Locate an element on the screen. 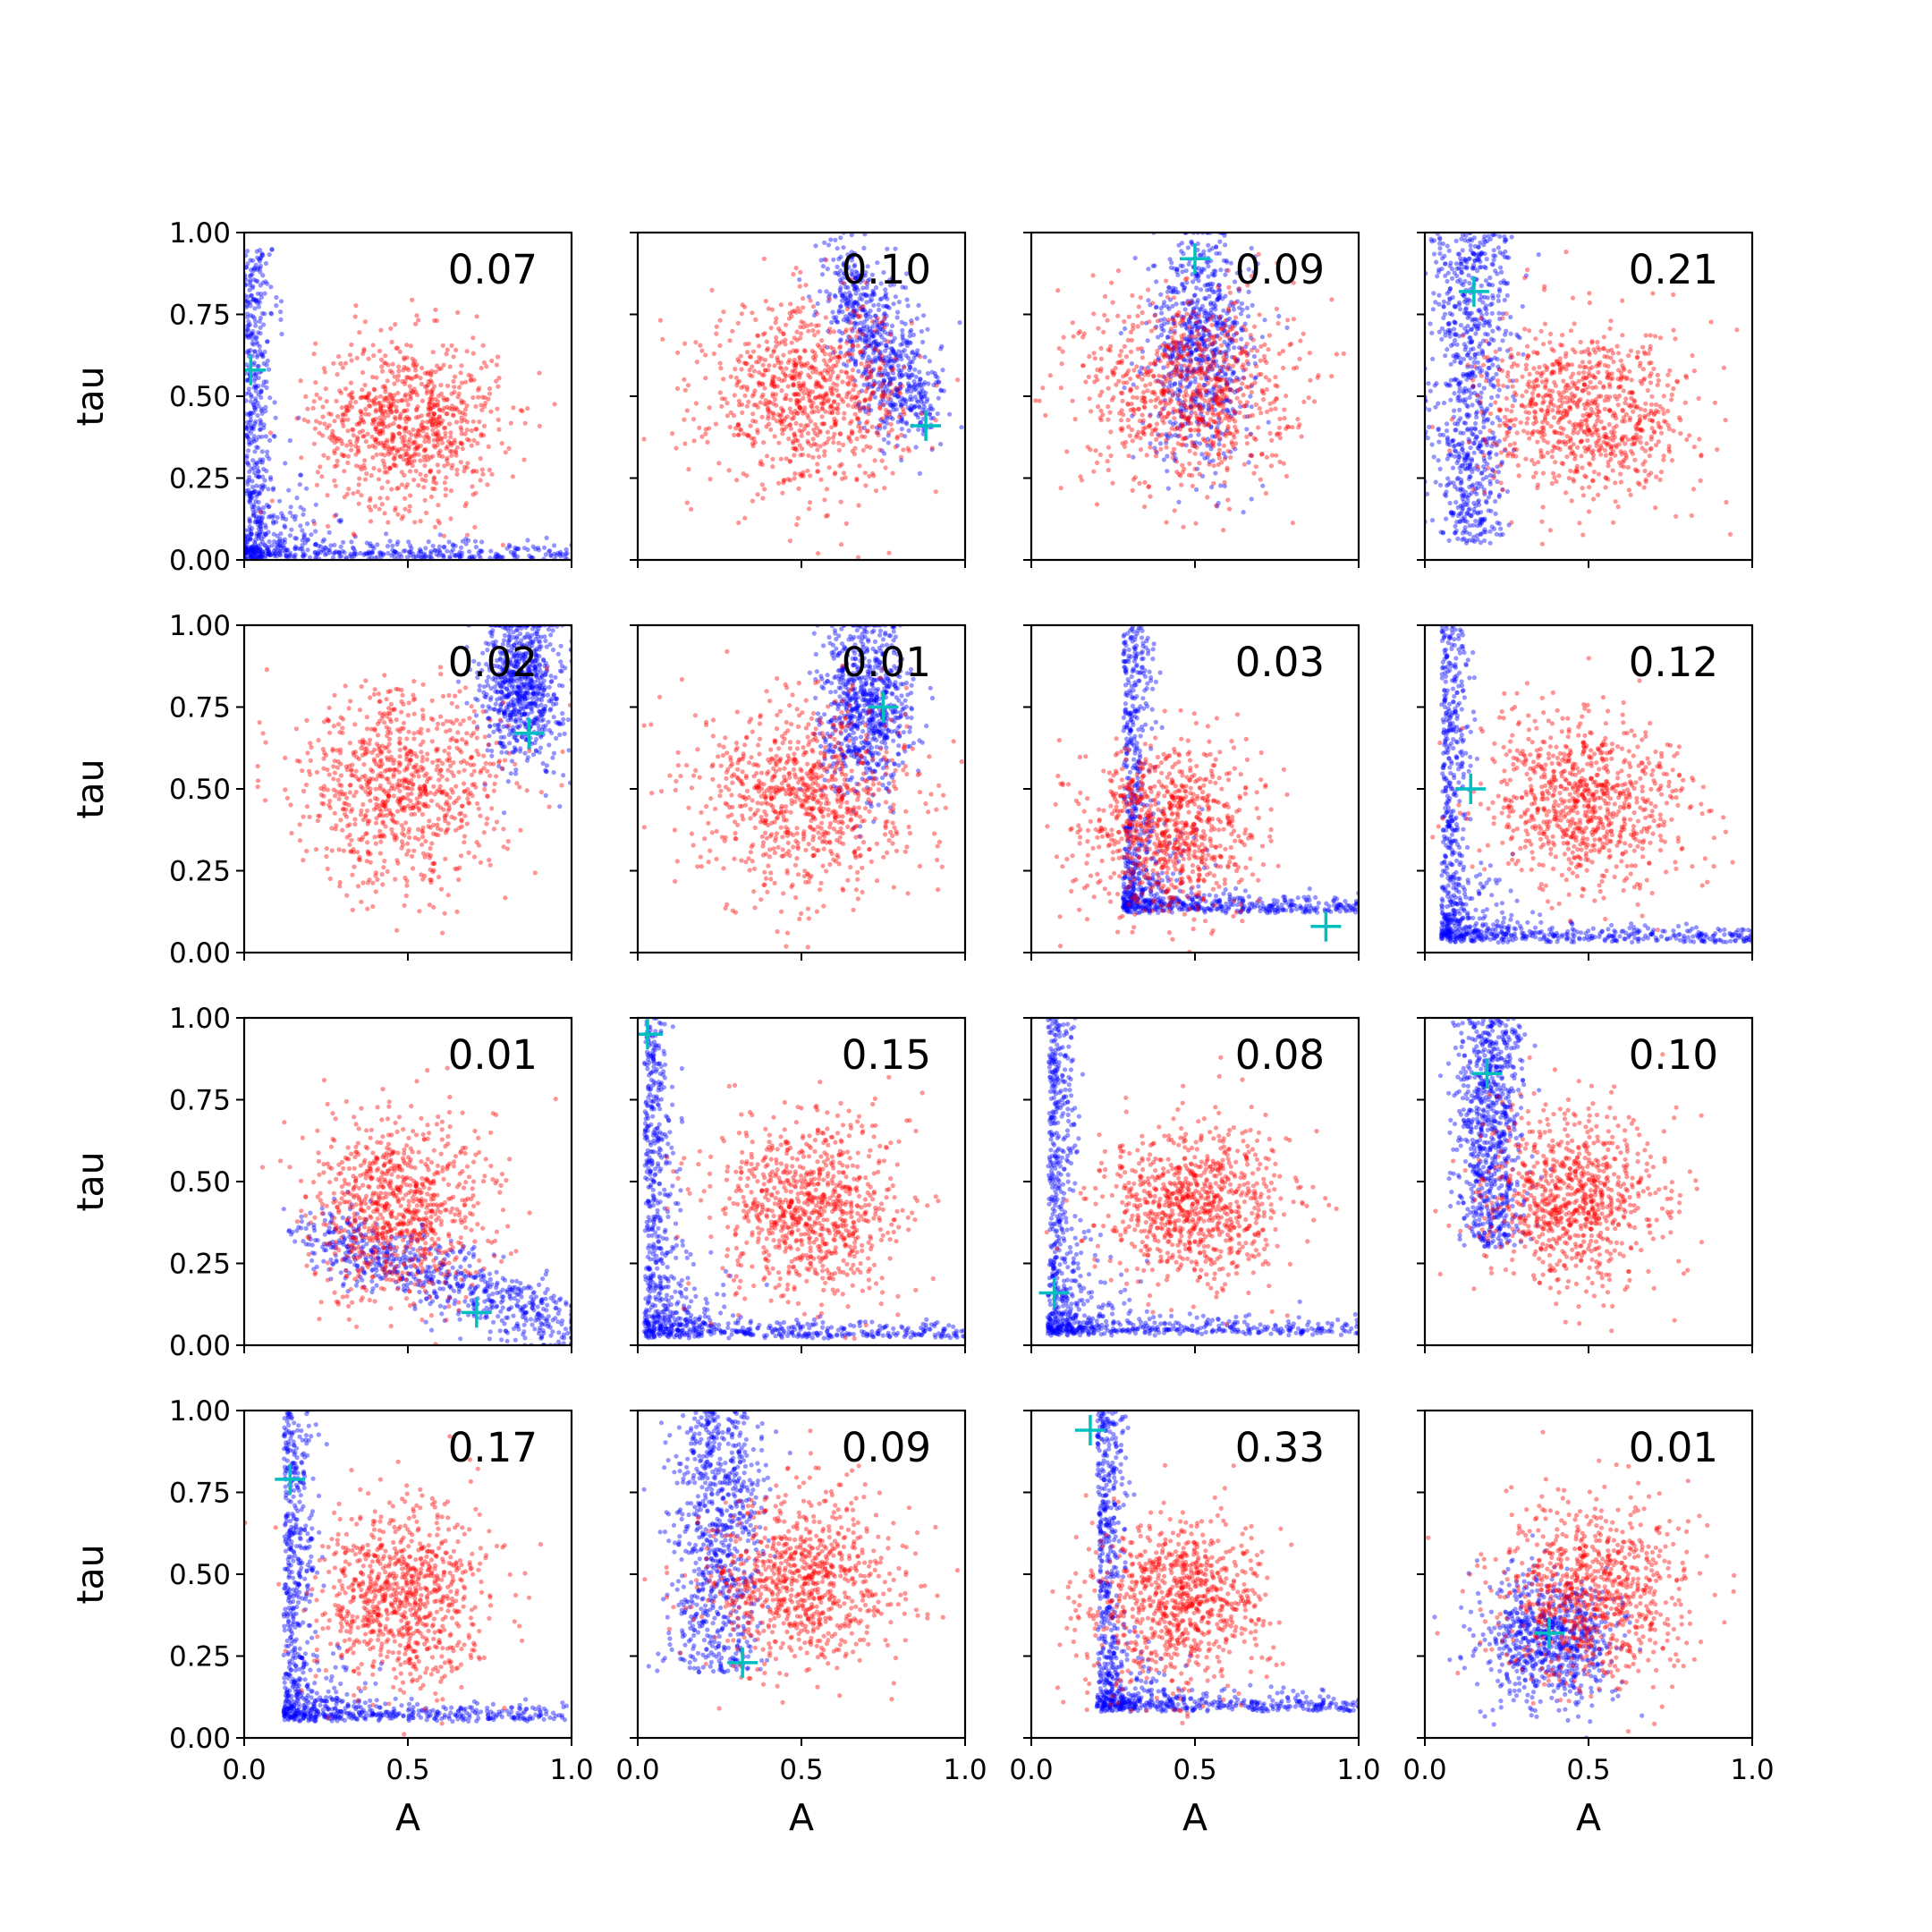 Image resolution: width=1932 pixels, height=1932 pixels. blue-series is located at coordinates (880, 355).